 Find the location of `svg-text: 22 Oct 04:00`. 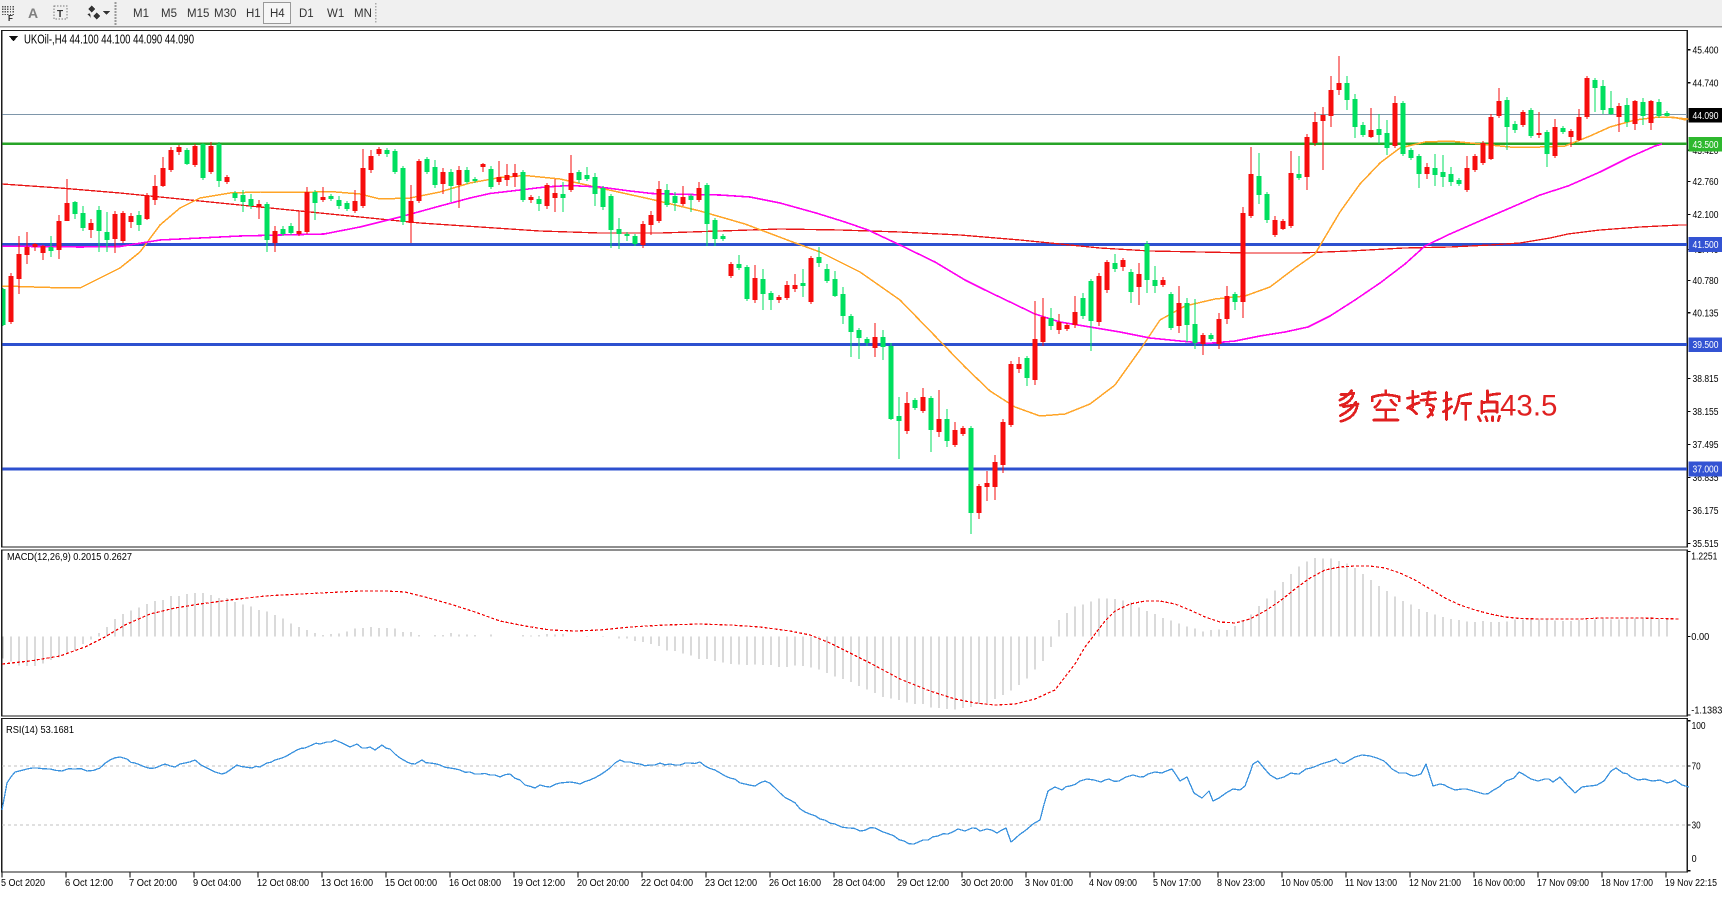

svg-text: 22 Oct 04:00 is located at coordinates (667, 883).